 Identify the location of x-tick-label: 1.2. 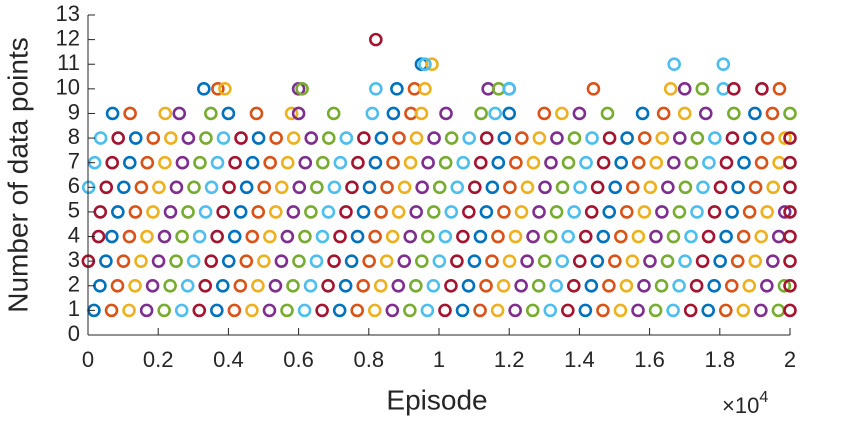
(509, 359).